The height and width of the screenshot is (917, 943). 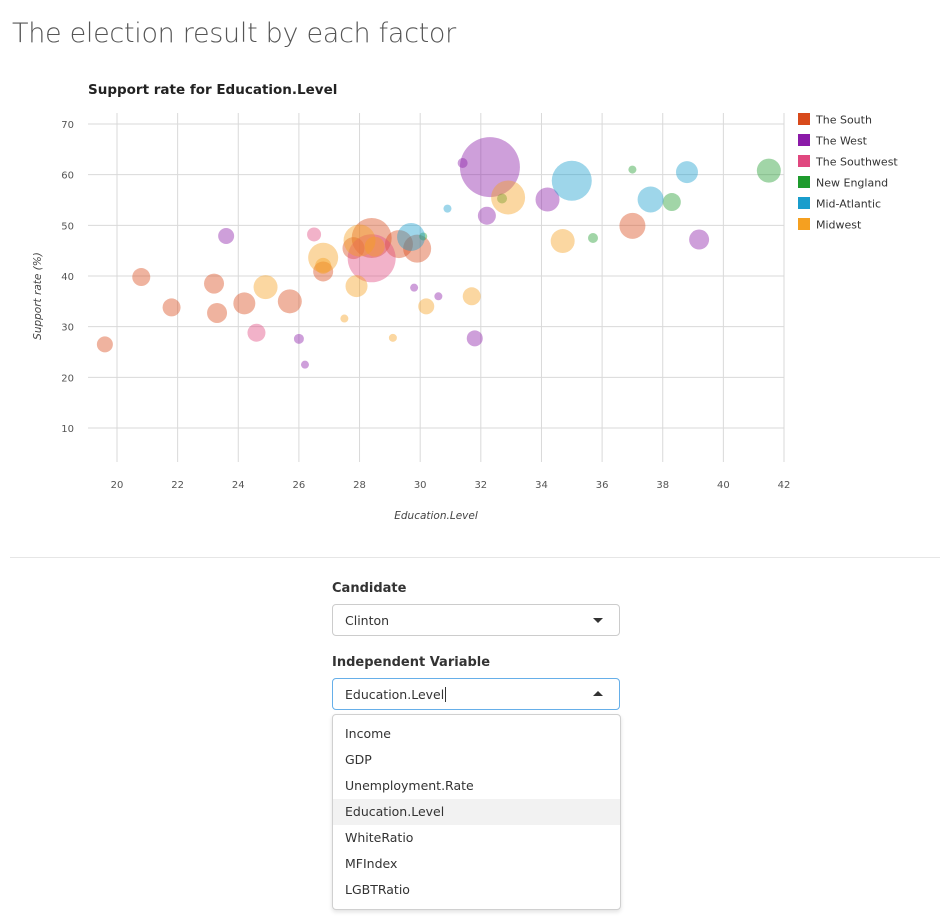 I want to click on page-title: The election result by each factor, so click(x=234, y=33).